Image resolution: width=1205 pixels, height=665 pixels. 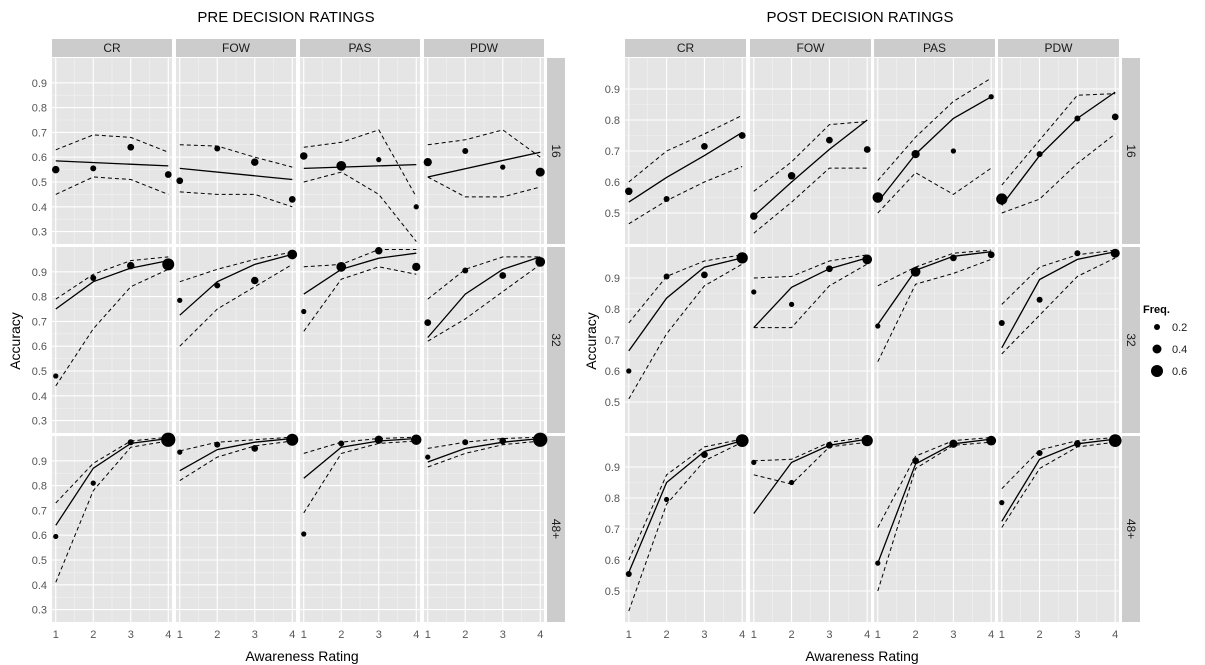 I want to click on pre-column-label: FOW, so click(x=236, y=48).